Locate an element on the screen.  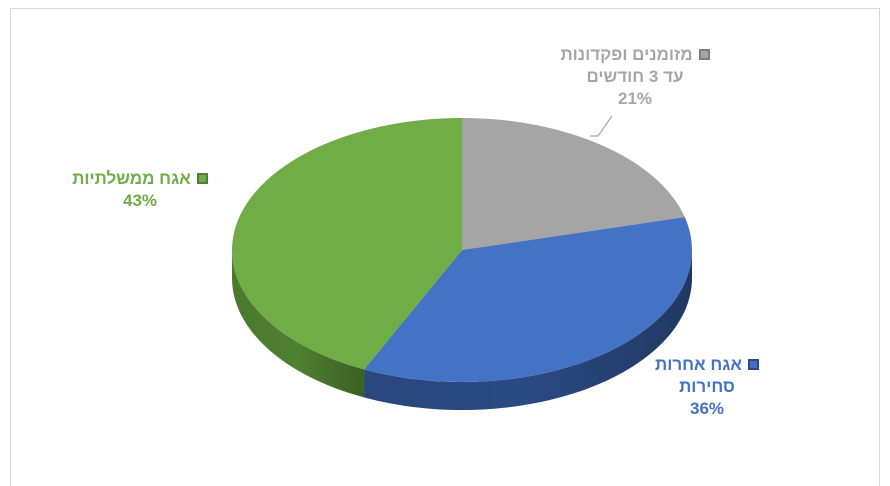
slice-percent: 21% is located at coordinates (635, 98).